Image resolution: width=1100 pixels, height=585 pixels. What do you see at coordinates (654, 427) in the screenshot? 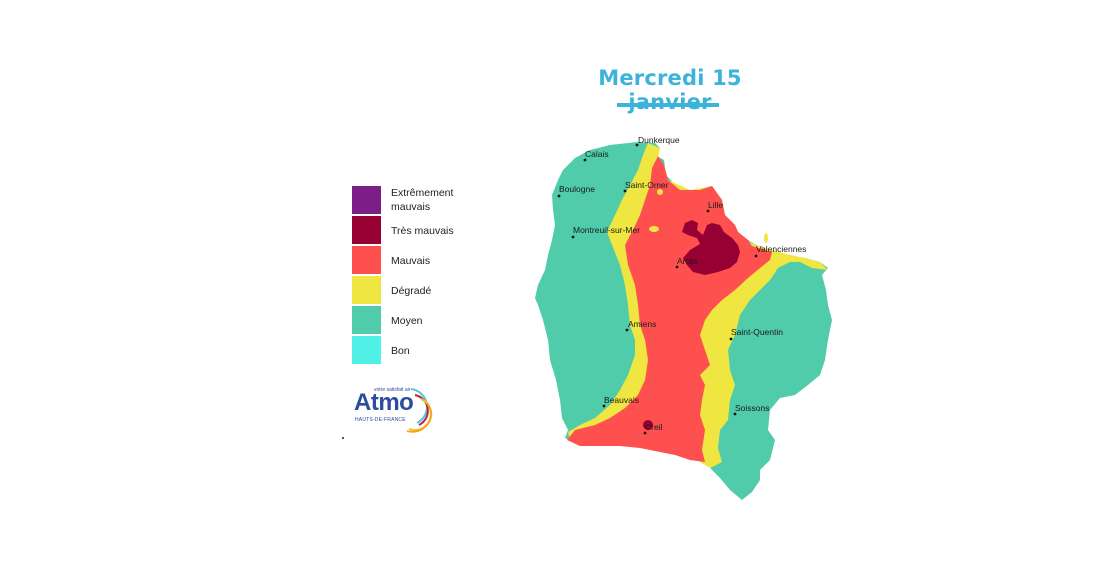
I see `city-label-creil: Creil` at bounding box center [654, 427].